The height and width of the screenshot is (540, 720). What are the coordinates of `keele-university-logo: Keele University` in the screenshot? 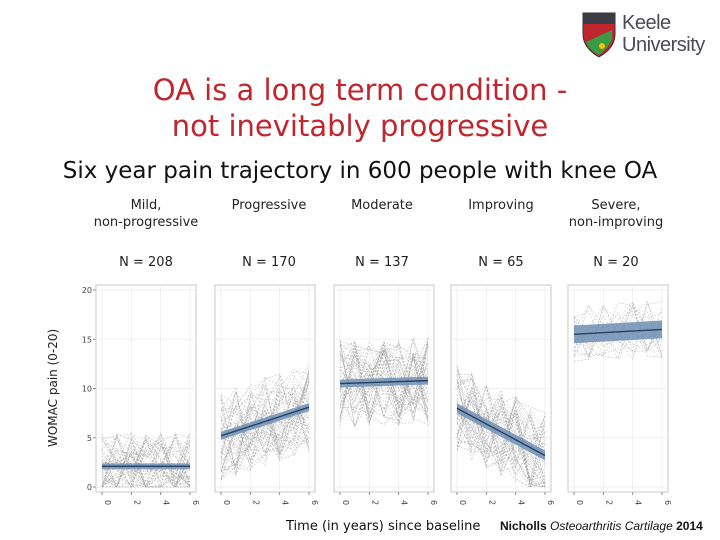 It's located at (643, 36).